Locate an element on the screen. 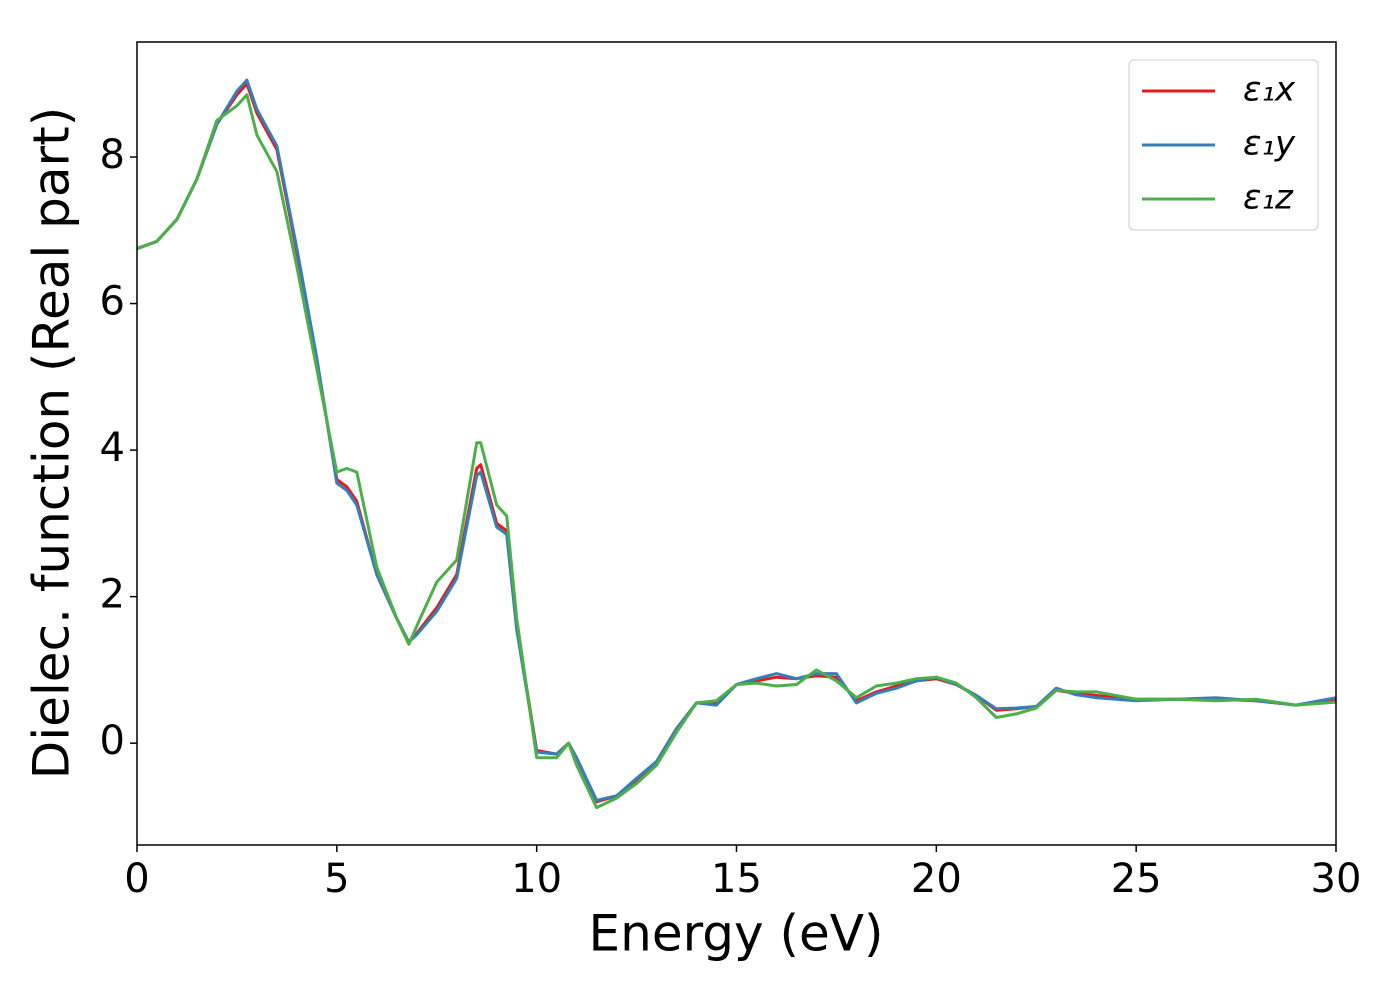  x-axis-label: Energy (eV) is located at coordinates (736, 934).